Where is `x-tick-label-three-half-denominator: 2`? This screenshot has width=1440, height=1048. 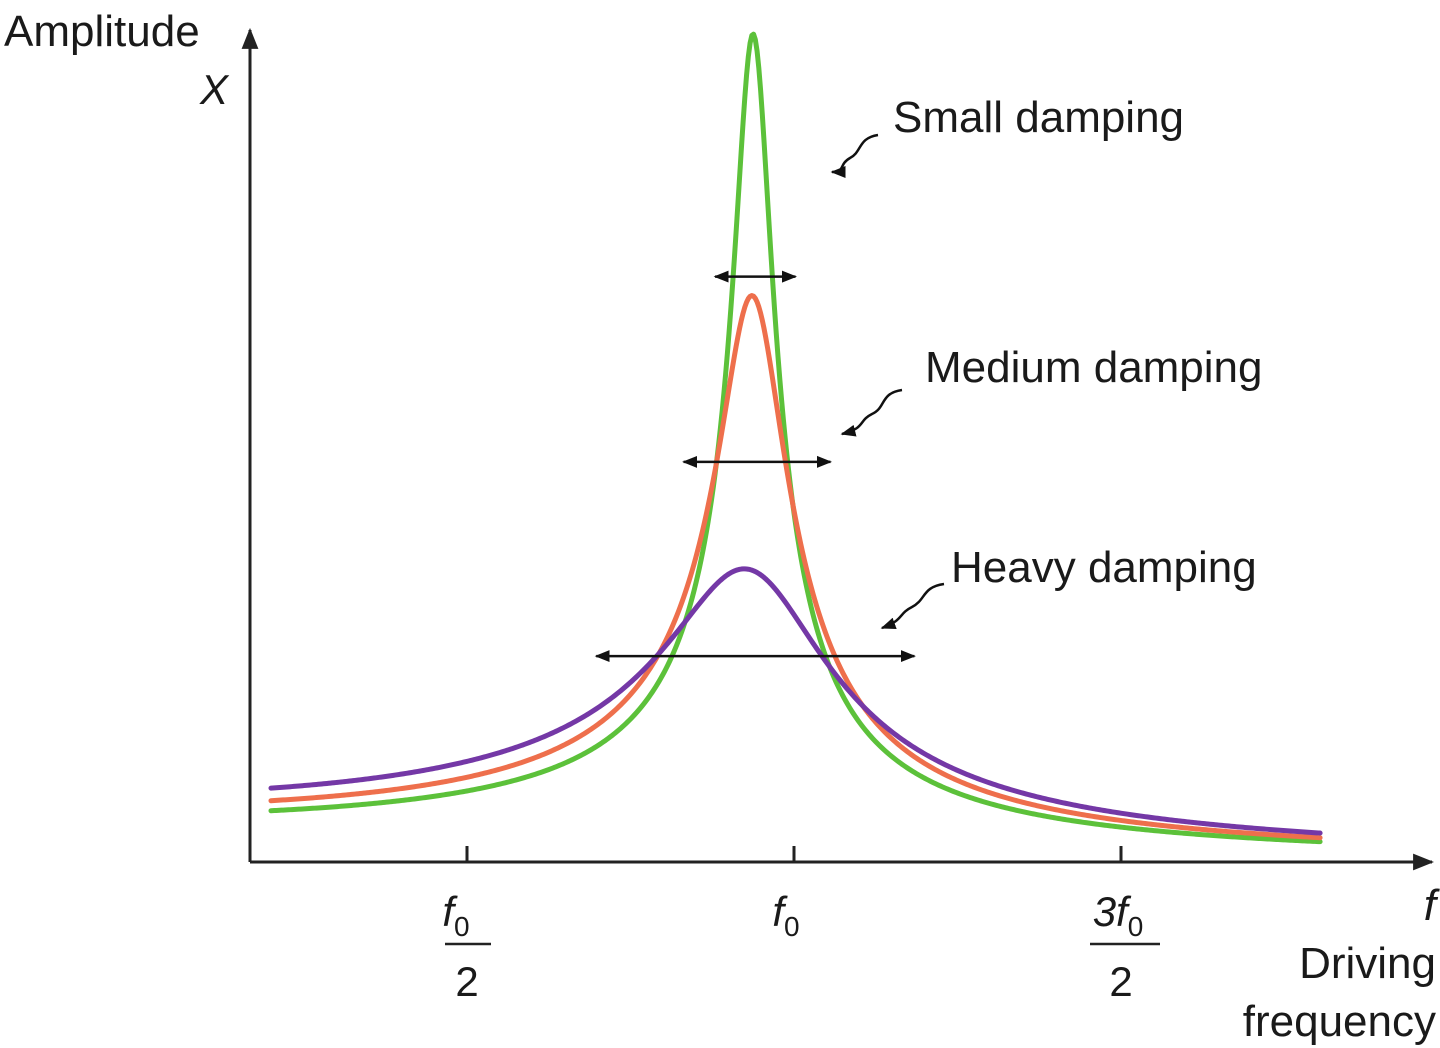 x-tick-label-three-half-denominator: 2 is located at coordinates (1120, 981).